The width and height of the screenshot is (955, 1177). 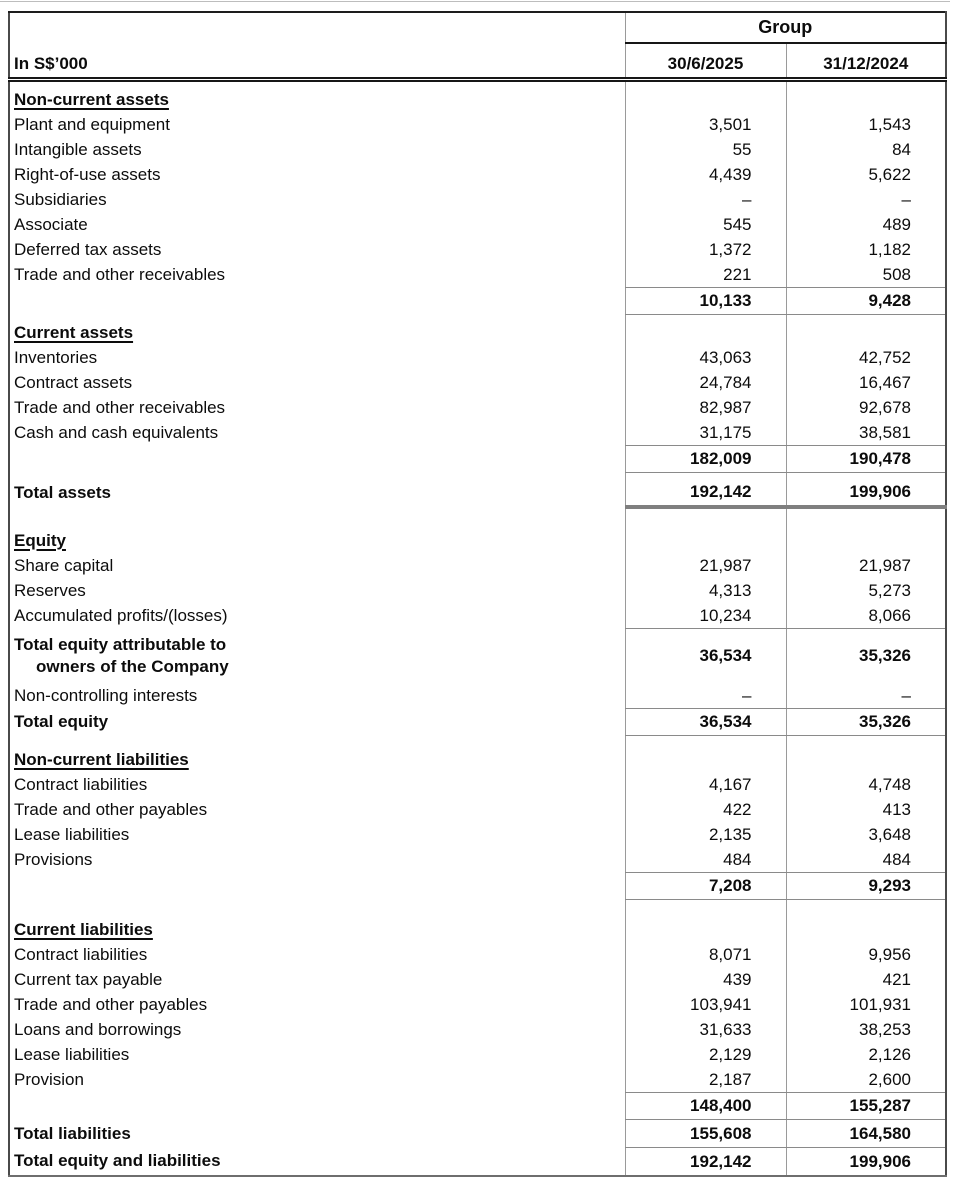 What do you see at coordinates (865, 199) in the screenshot?
I see `row-value-2024: –` at bounding box center [865, 199].